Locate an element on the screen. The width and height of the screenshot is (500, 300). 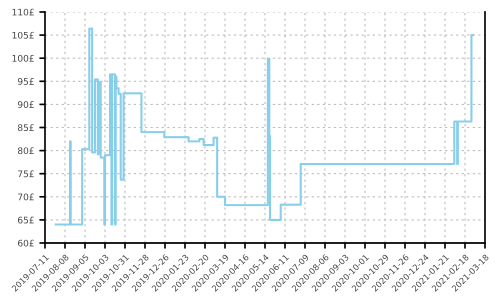
y-tick-label: 85£ is located at coordinates (26, 128).